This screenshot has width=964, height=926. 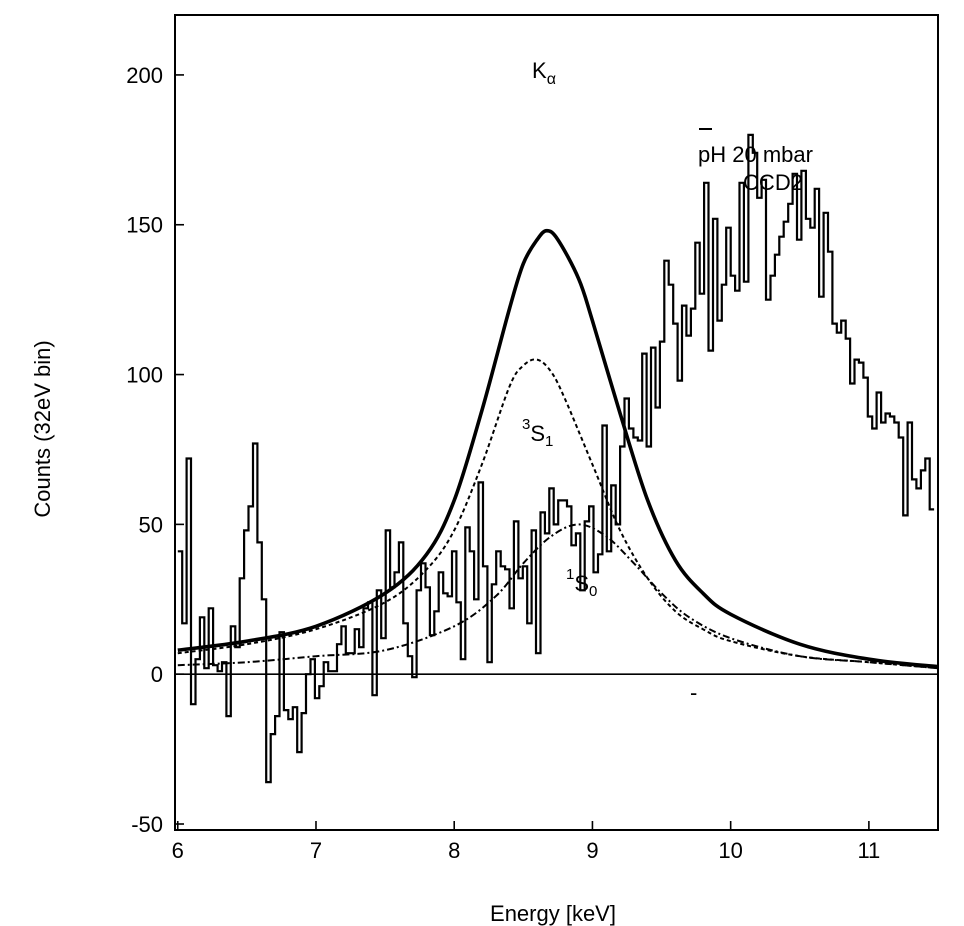 I want to click on x-tick-label: 6, so click(x=178, y=850).